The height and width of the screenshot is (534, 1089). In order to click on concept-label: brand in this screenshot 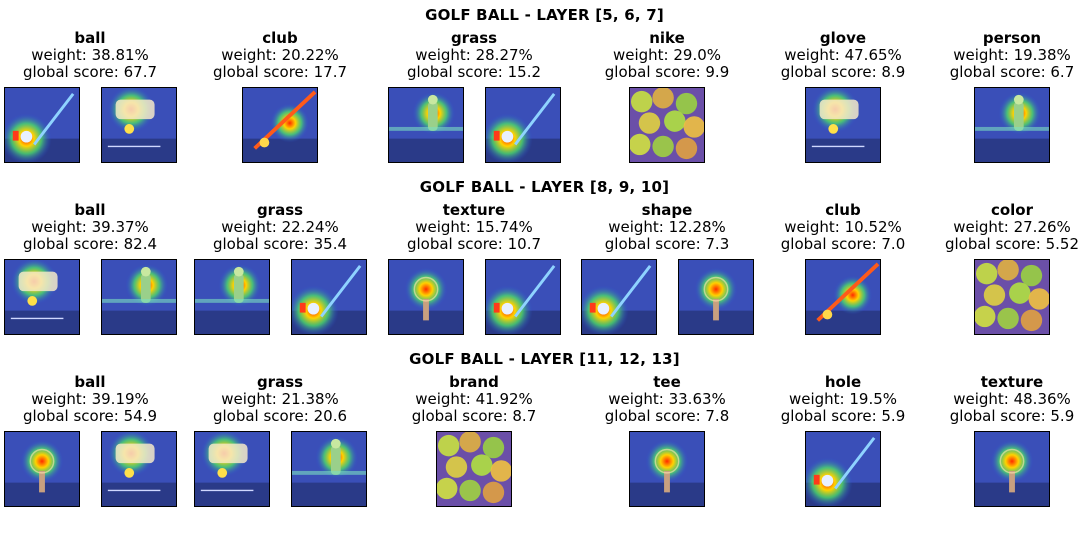, I will do `click(474, 382)`.